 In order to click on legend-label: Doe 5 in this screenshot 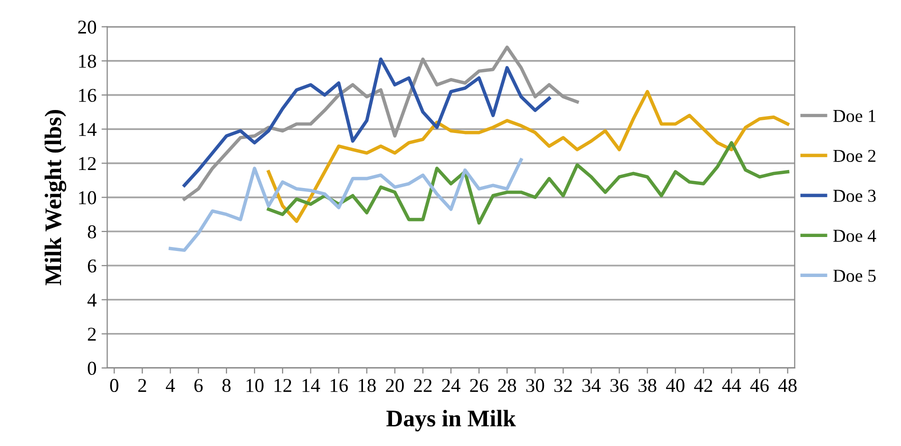, I will do `click(854, 276)`.